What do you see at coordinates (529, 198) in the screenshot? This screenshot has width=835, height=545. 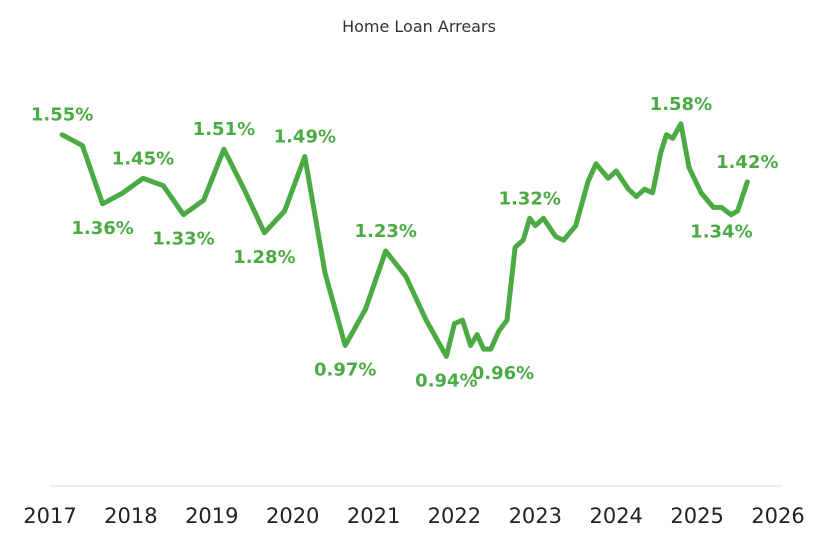 I see `data-label: 1.32%` at bounding box center [529, 198].